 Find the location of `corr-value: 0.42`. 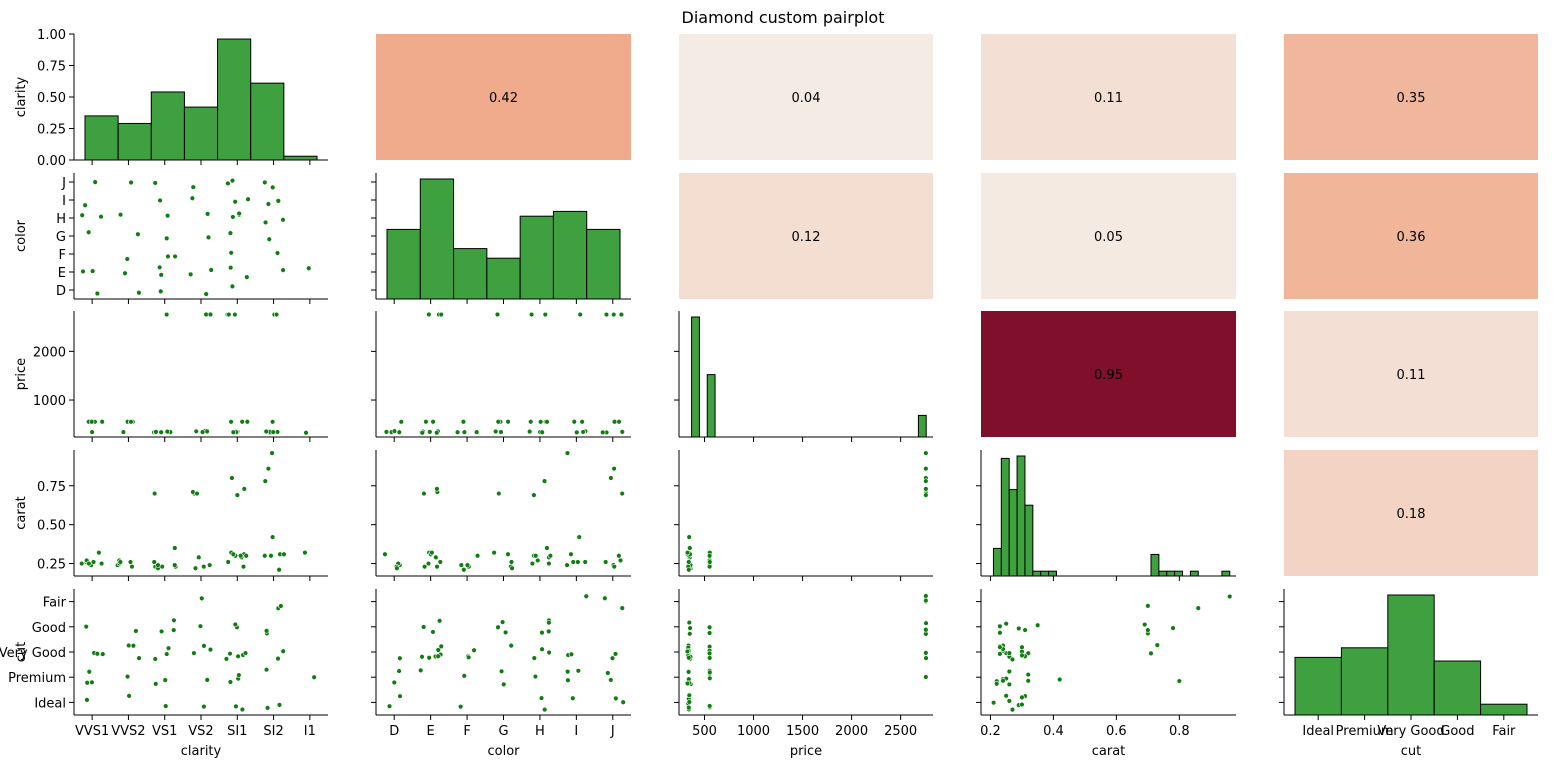

corr-value: 0.42 is located at coordinates (503, 98).